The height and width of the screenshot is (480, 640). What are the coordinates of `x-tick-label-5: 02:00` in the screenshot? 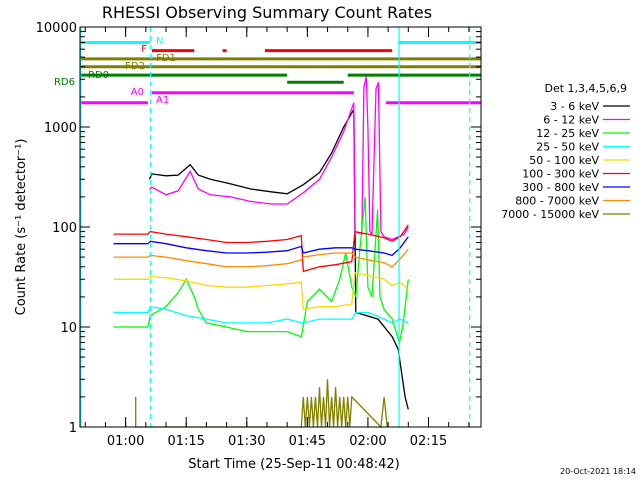 It's located at (367, 441).